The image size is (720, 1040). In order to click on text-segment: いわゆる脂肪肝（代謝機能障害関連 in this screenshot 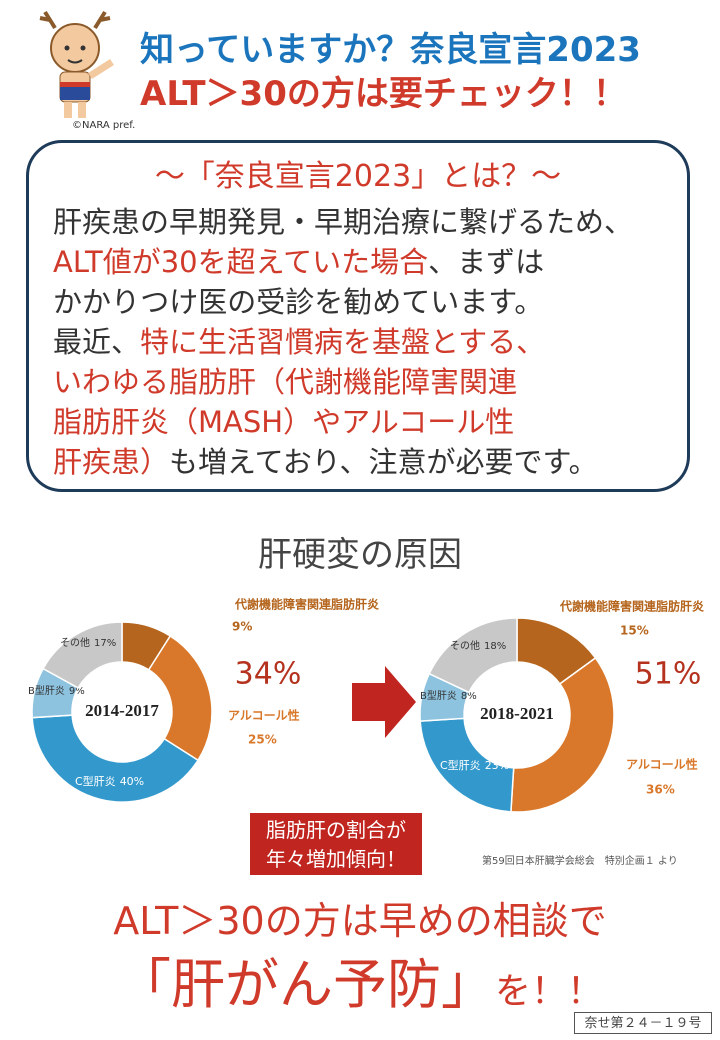, I will do `click(285, 382)`.